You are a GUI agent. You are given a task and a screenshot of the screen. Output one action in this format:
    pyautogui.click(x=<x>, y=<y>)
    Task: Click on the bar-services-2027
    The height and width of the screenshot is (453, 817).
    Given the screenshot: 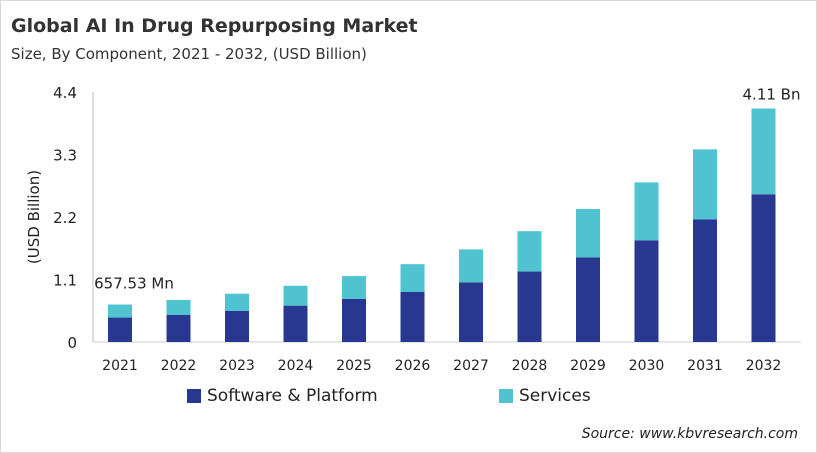 What is the action you would take?
    pyautogui.click(x=471, y=266)
    